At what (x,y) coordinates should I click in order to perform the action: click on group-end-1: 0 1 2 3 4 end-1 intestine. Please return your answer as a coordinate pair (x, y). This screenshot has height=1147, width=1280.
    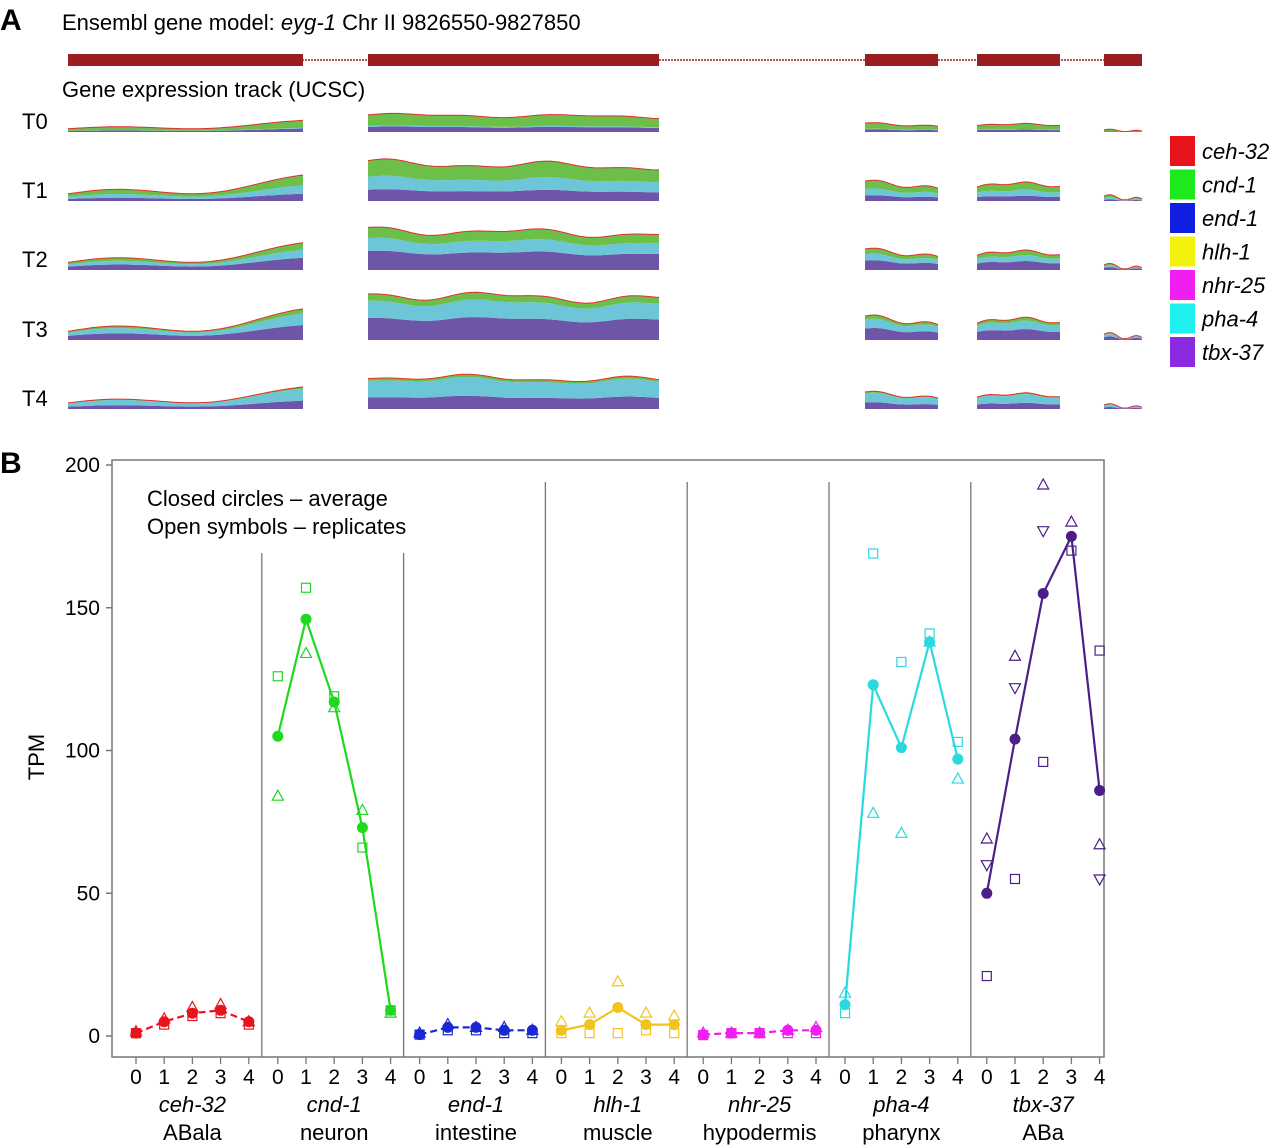
    Looking at the image, I should click on (470, 849).